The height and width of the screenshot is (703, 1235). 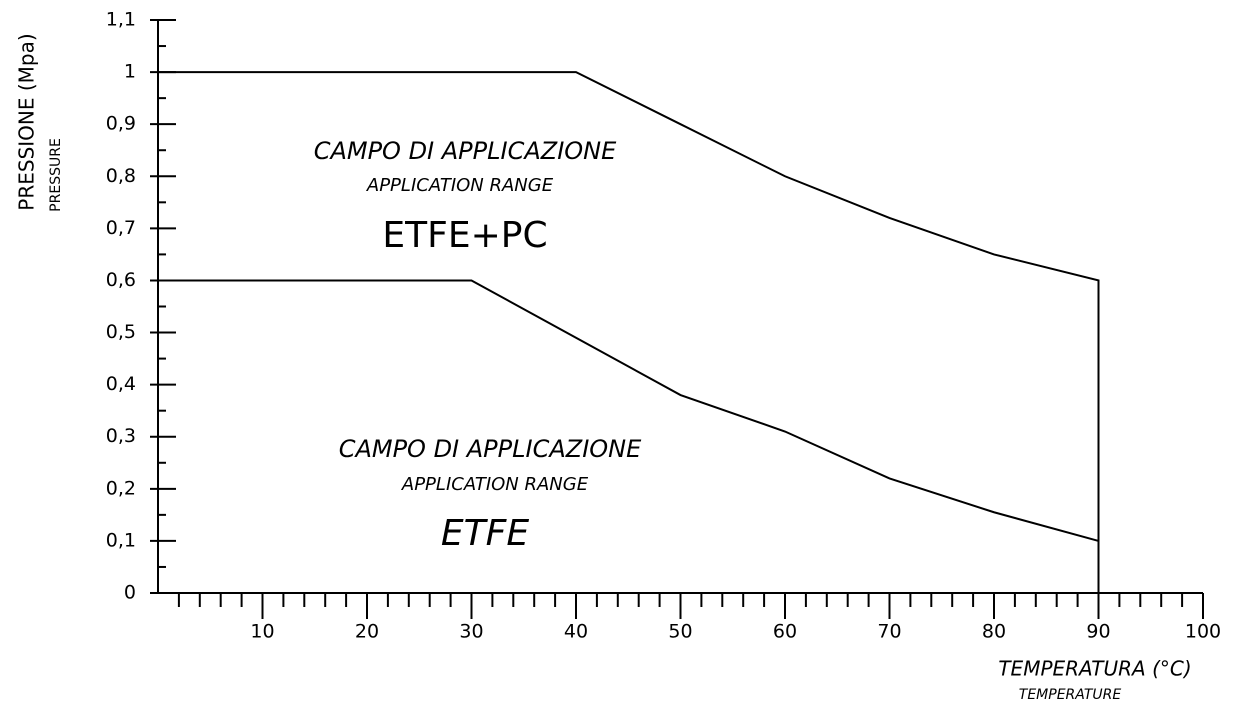 What do you see at coordinates (471, 632) in the screenshot?
I see `x-tick-label: 30` at bounding box center [471, 632].